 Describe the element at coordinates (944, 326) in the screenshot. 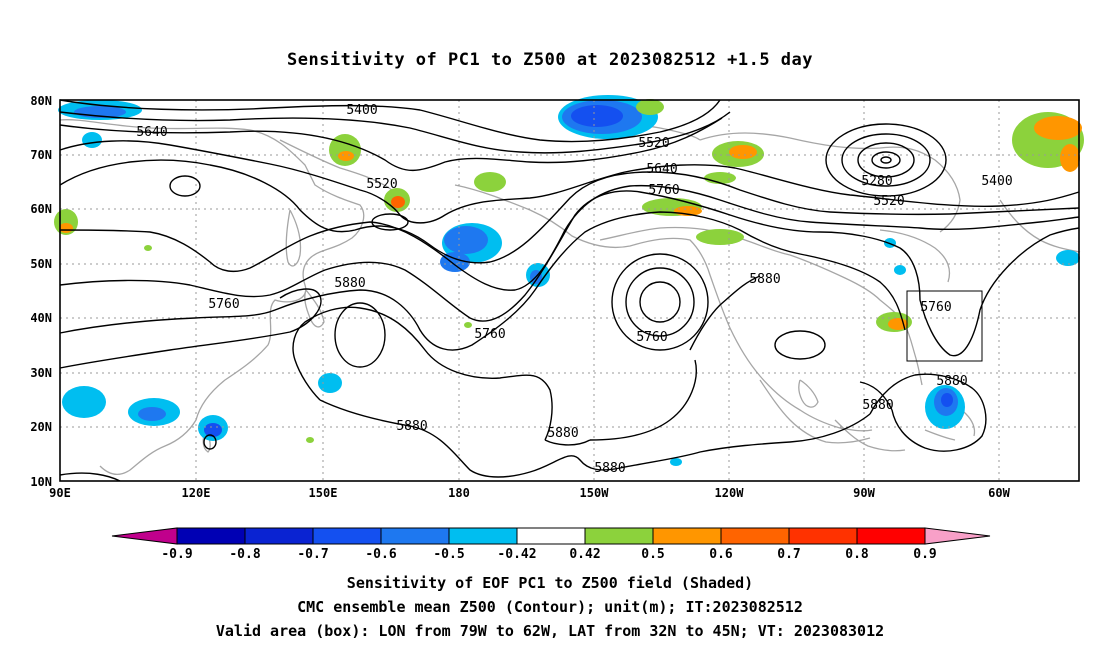

I see `valid-area-box` at that location.